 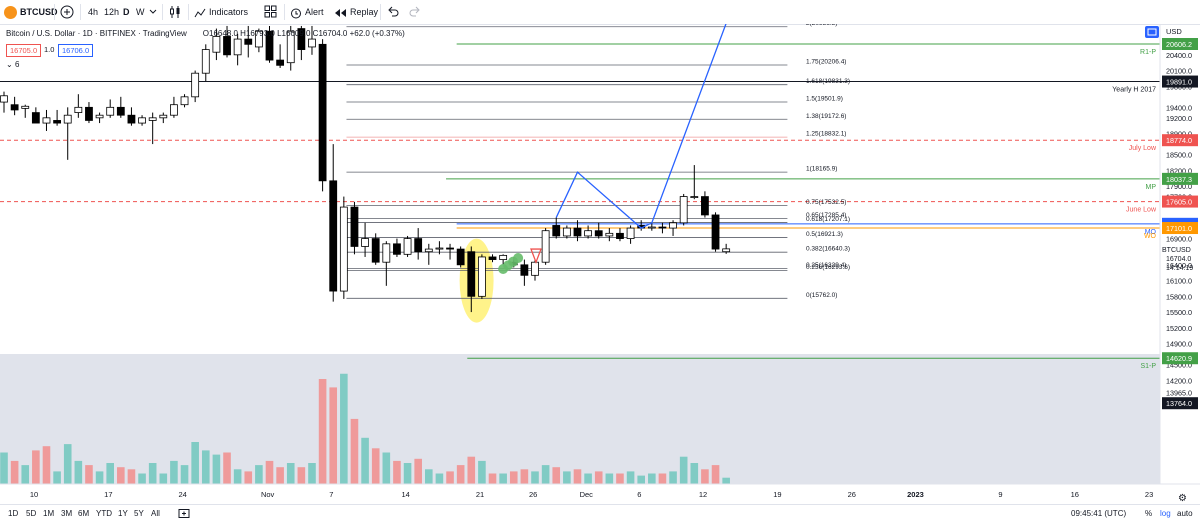 What do you see at coordinates (76, 50) in the screenshot?
I see `buy-price-button: 16706.0` at bounding box center [76, 50].